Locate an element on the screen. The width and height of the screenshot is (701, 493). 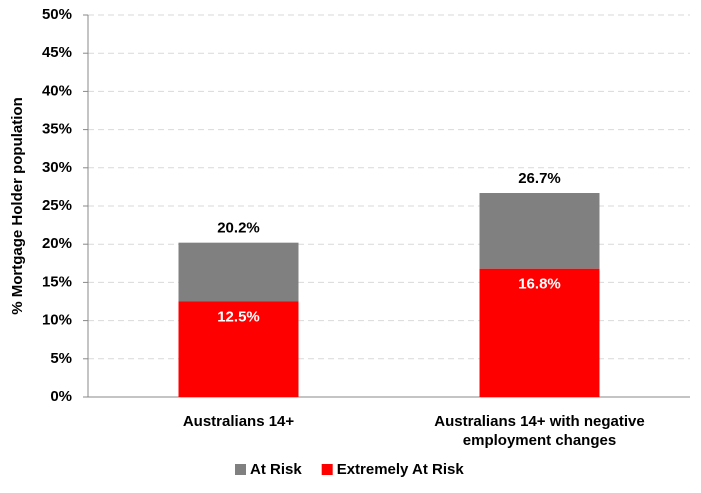
legend-label: At Risk is located at coordinates (276, 469).